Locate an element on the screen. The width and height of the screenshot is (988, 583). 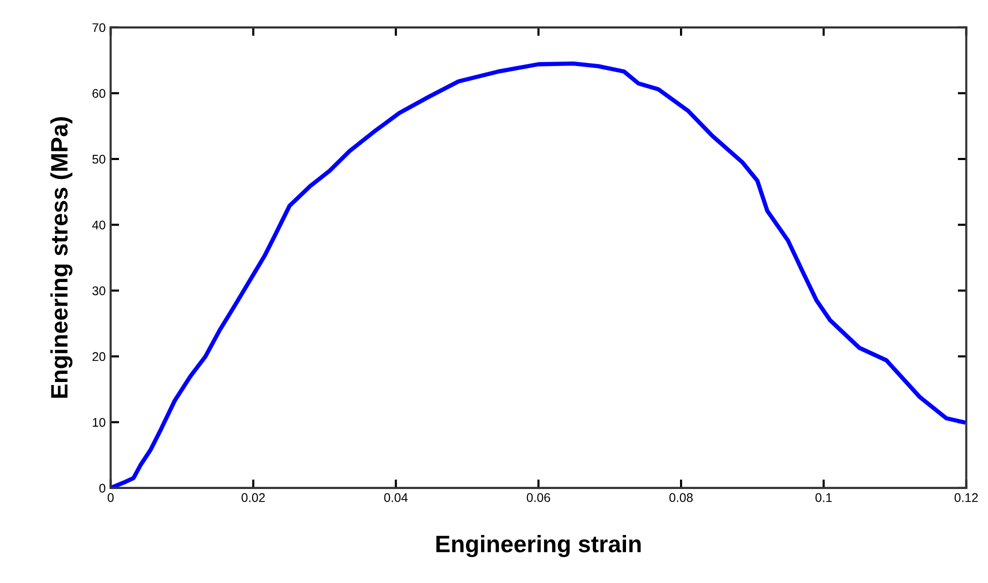
y-axis-title: Engineering stress (MPa) is located at coordinates (61, 257).